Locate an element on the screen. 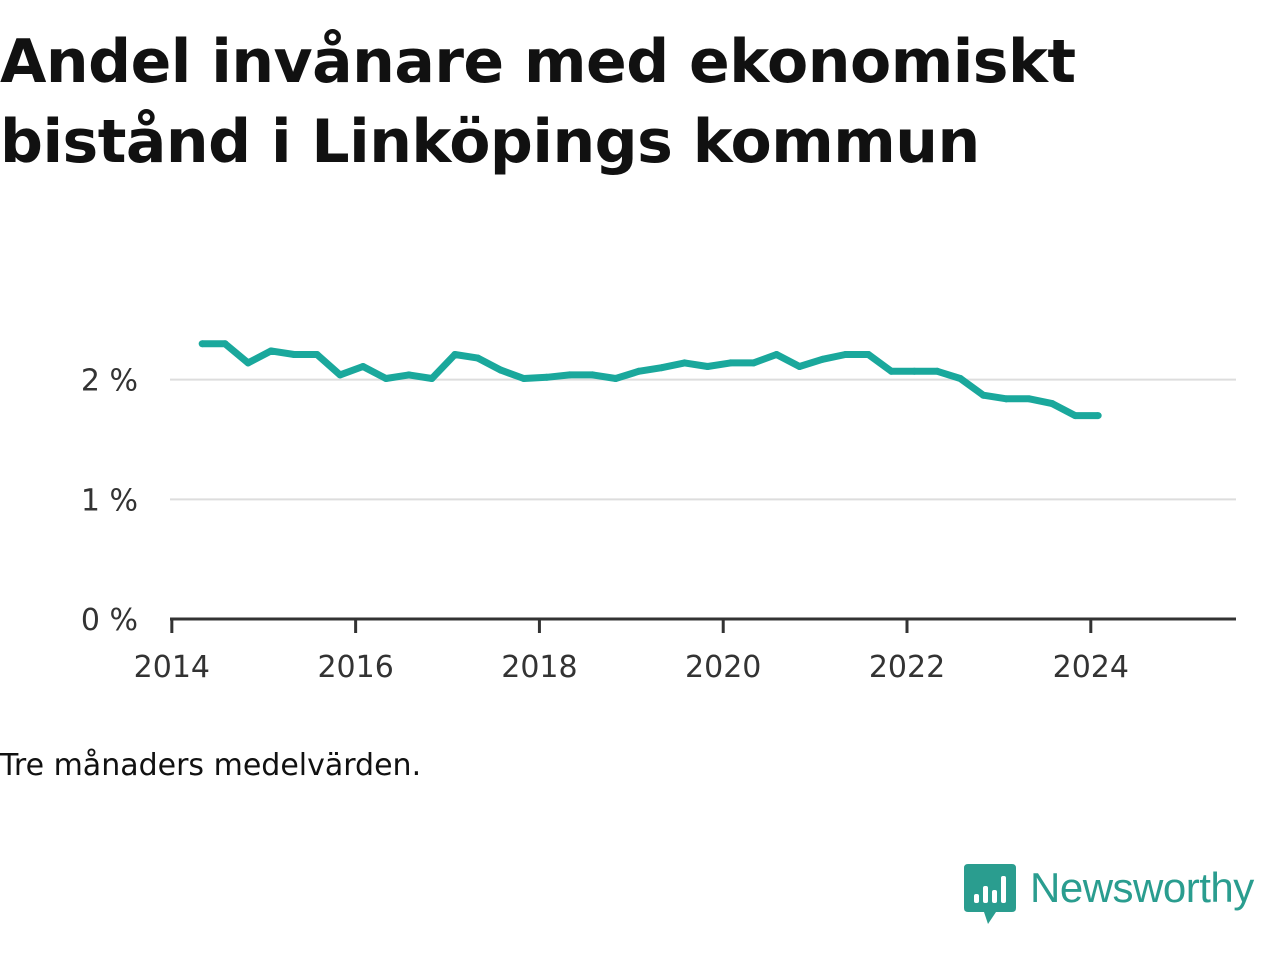 This screenshot has width=1280, height=960. y-axis-ticks: 0 % 1 % 2 % is located at coordinates (109, 501).